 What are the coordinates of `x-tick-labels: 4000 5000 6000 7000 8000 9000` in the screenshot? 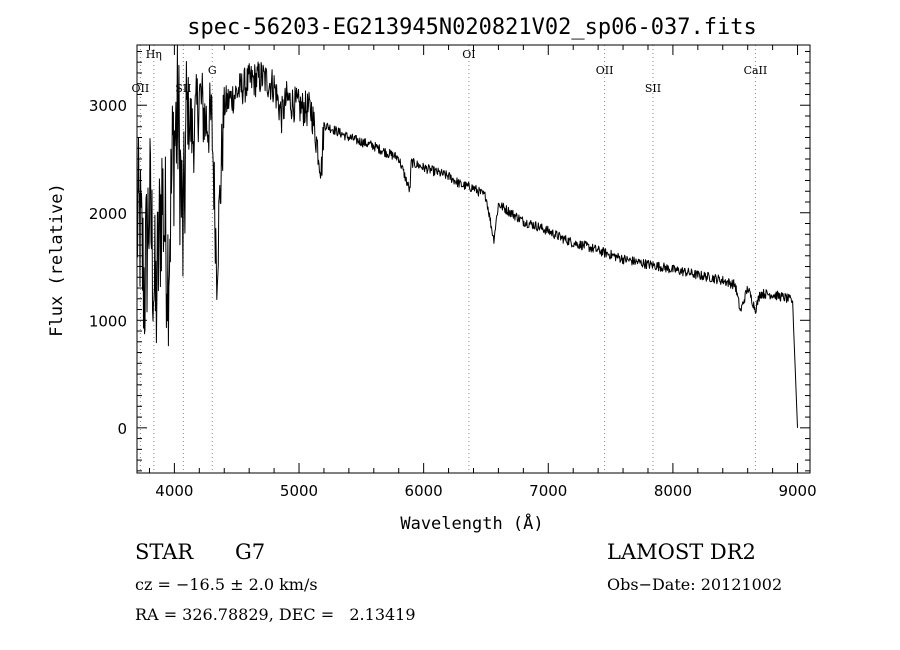 It's located at (485, 491).